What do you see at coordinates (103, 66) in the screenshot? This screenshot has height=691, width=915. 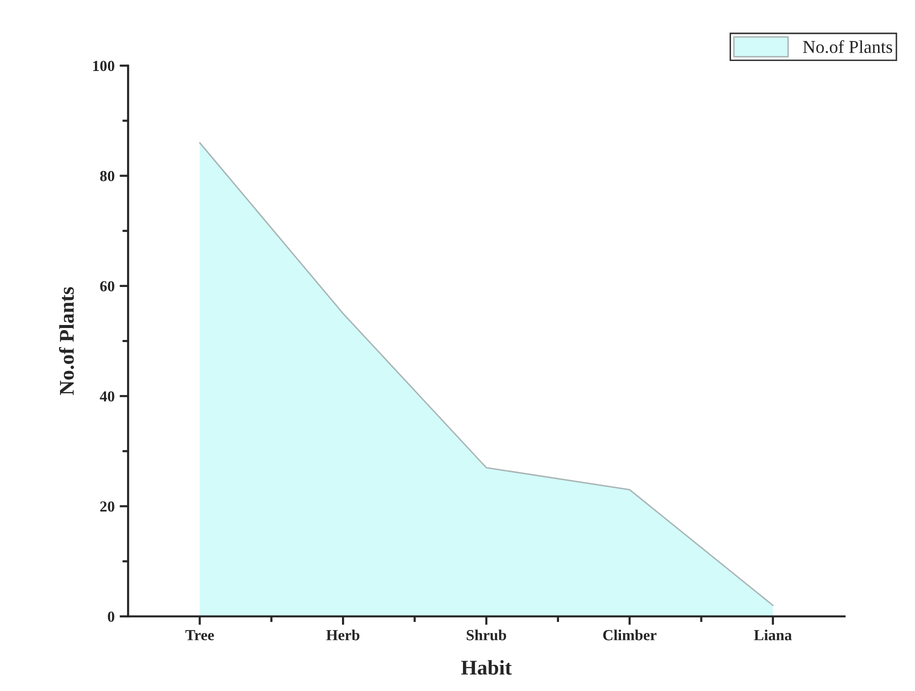 I see `y-tick-label: 100` at bounding box center [103, 66].